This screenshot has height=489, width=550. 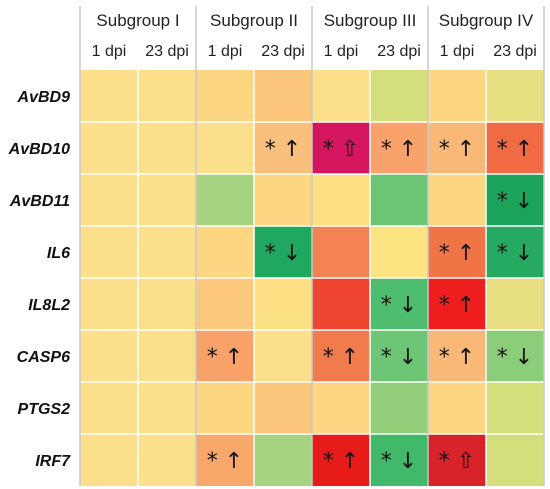 I want to click on subgroup-header: Subgroup IV, so click(x=486, y=20).